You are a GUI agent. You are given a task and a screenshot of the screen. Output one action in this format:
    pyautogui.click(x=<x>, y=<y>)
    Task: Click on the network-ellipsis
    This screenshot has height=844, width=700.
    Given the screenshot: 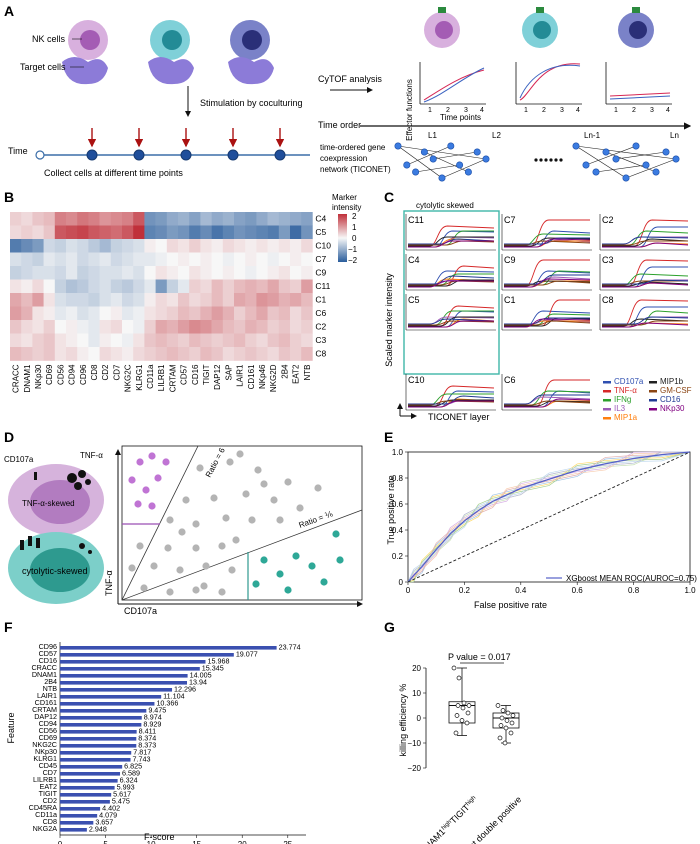 What is the action you would take?
    pyautogui.click(x=548, y=160)
    